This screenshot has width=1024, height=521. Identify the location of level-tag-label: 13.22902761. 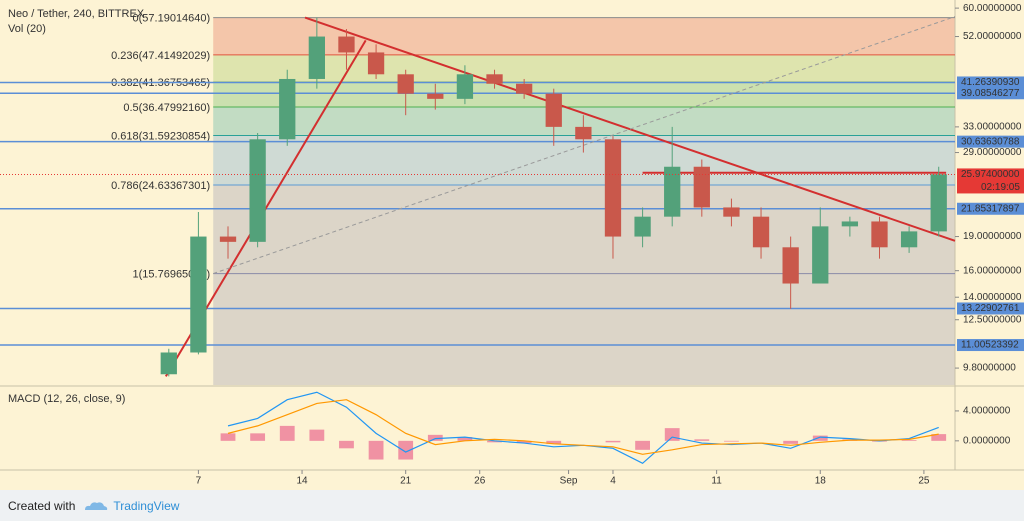
(990, 308).